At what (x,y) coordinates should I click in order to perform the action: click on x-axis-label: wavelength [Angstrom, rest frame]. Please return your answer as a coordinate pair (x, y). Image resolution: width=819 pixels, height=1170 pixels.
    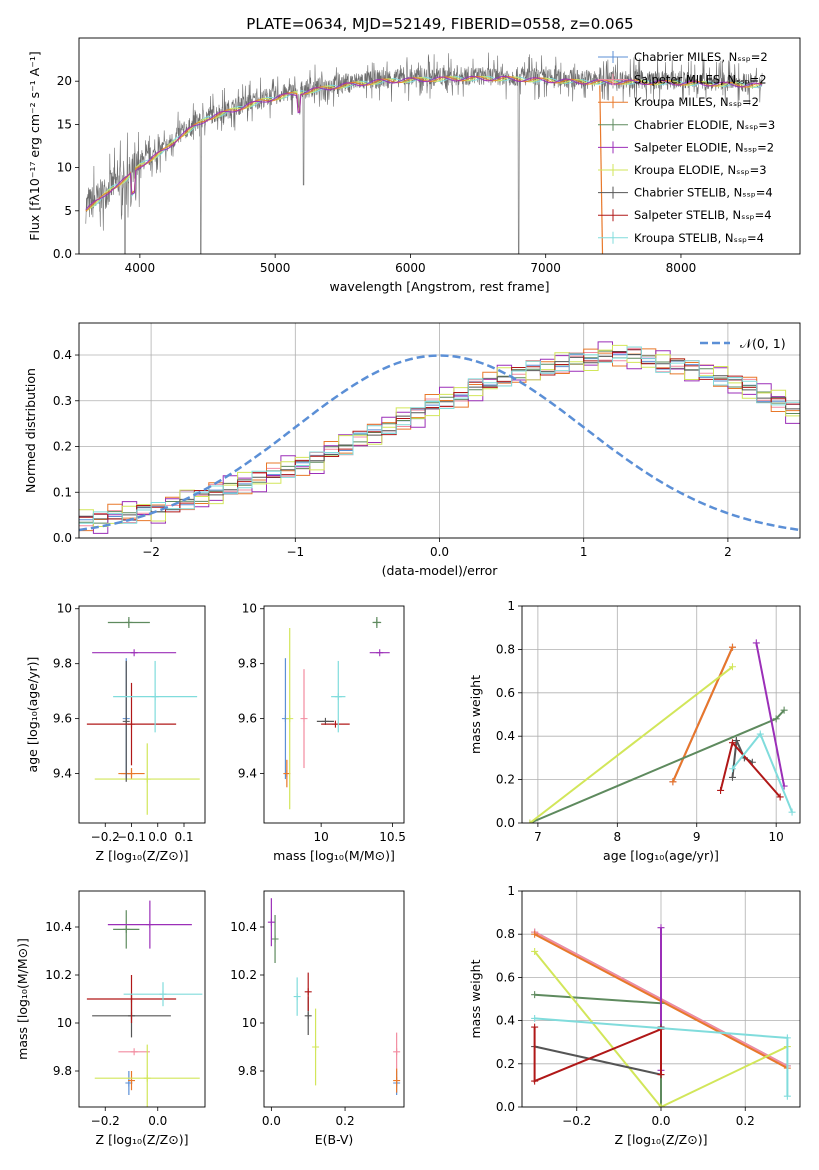
    Looking at the image, I should click on (439, 286).